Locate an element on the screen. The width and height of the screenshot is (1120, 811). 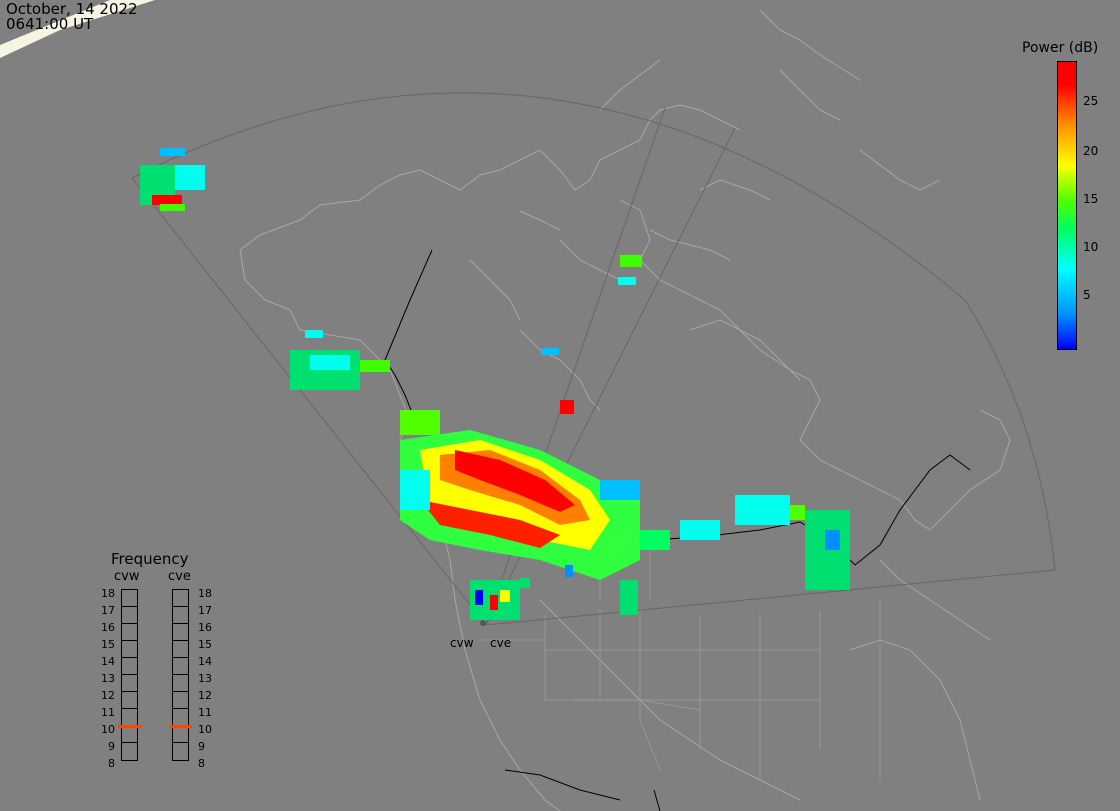
frequency-title: Frequency is located at coordinates (150, 559).